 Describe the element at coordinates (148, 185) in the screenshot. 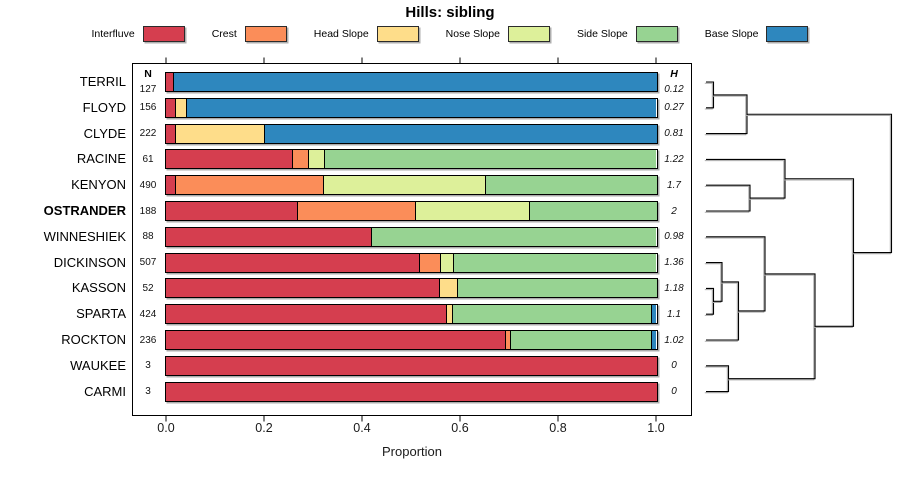

I see `n-value-kenyon: 490` at that location.